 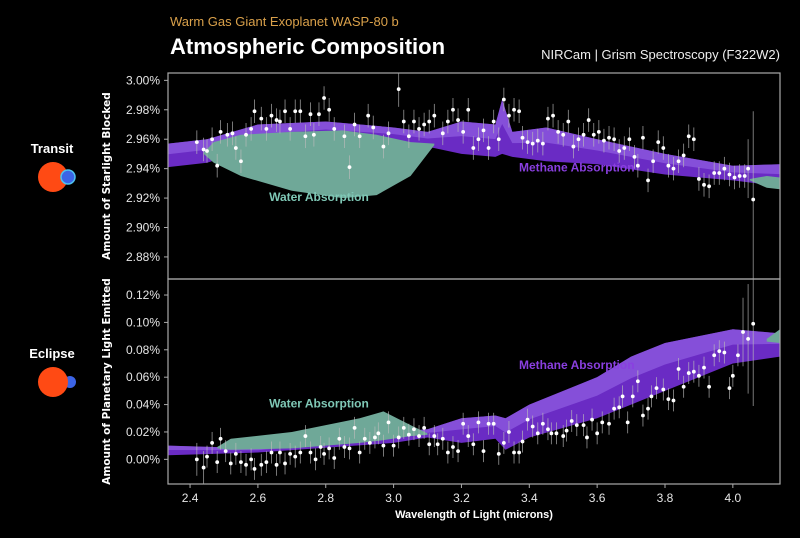 I want to click on y-tick-label: 0.10%, so click(x=143, y=322).